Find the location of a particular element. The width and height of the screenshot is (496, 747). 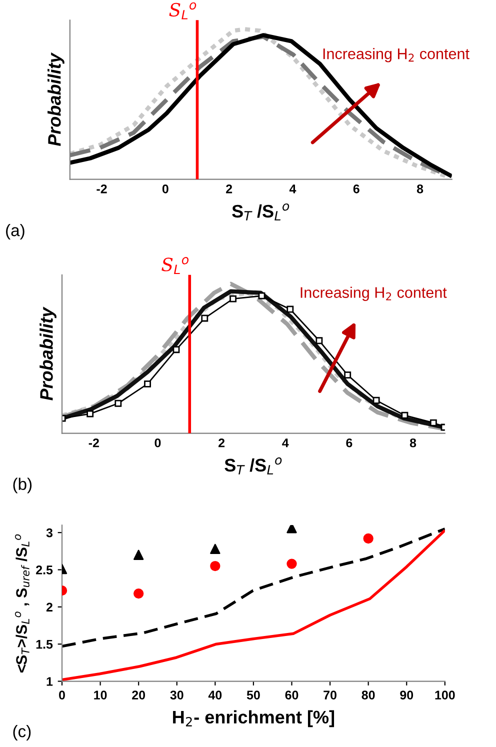

x-tick-label: 20 is located at coordinates (139, 695).